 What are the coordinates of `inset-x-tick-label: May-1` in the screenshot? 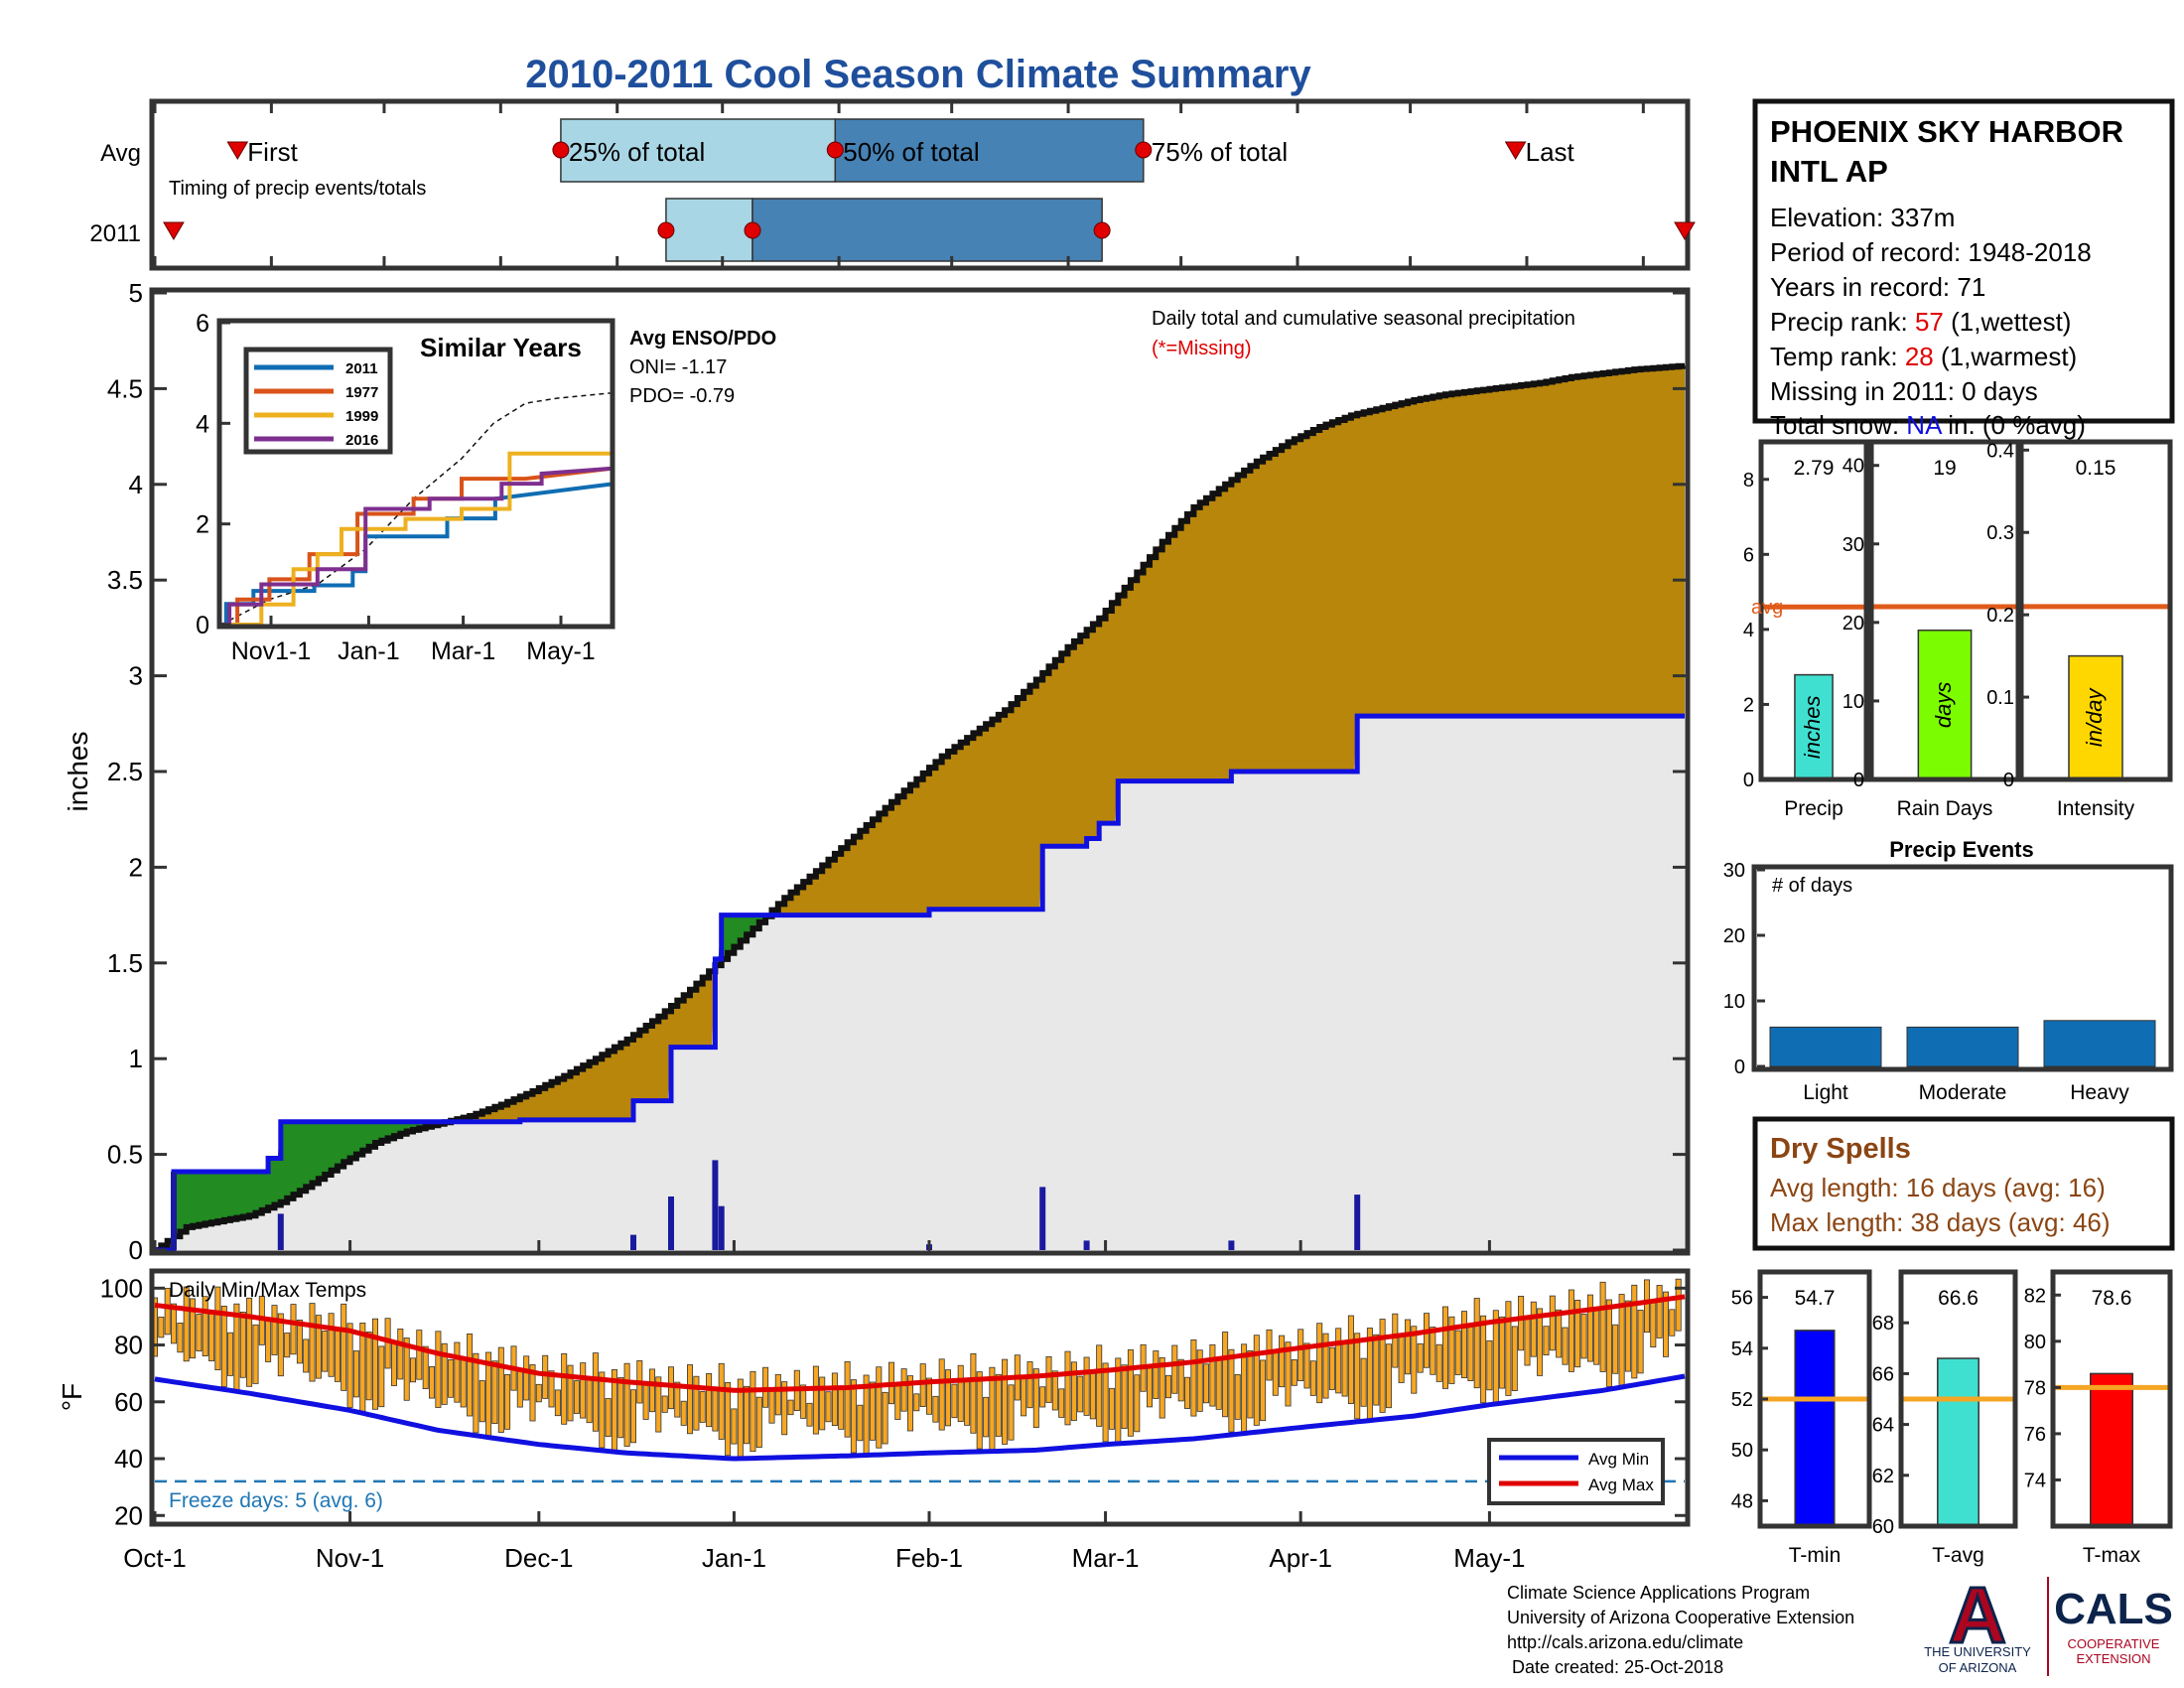 It's located at (560, 651).